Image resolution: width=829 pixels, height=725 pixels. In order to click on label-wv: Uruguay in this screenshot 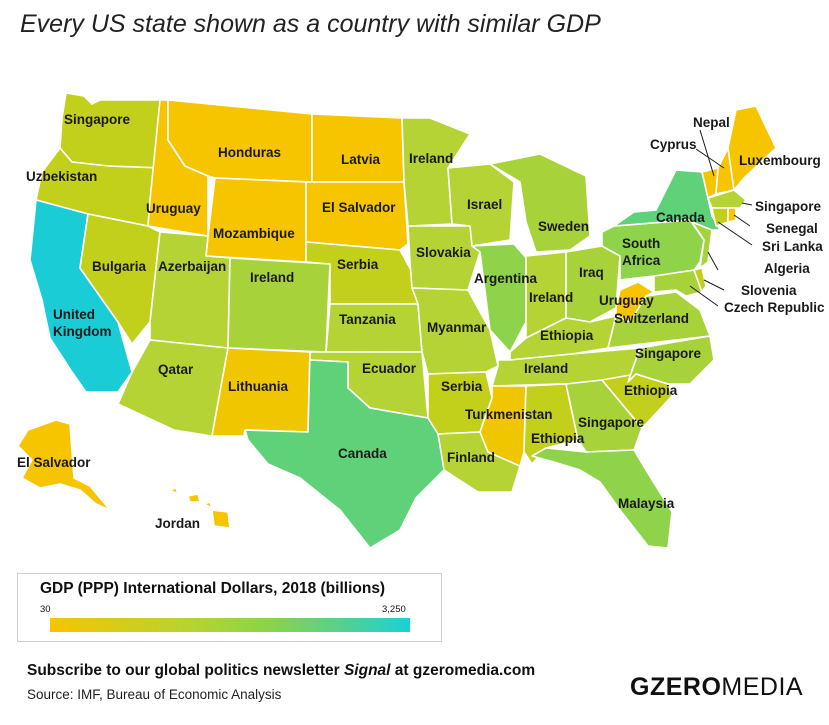, I will do `click(626, 300)`.